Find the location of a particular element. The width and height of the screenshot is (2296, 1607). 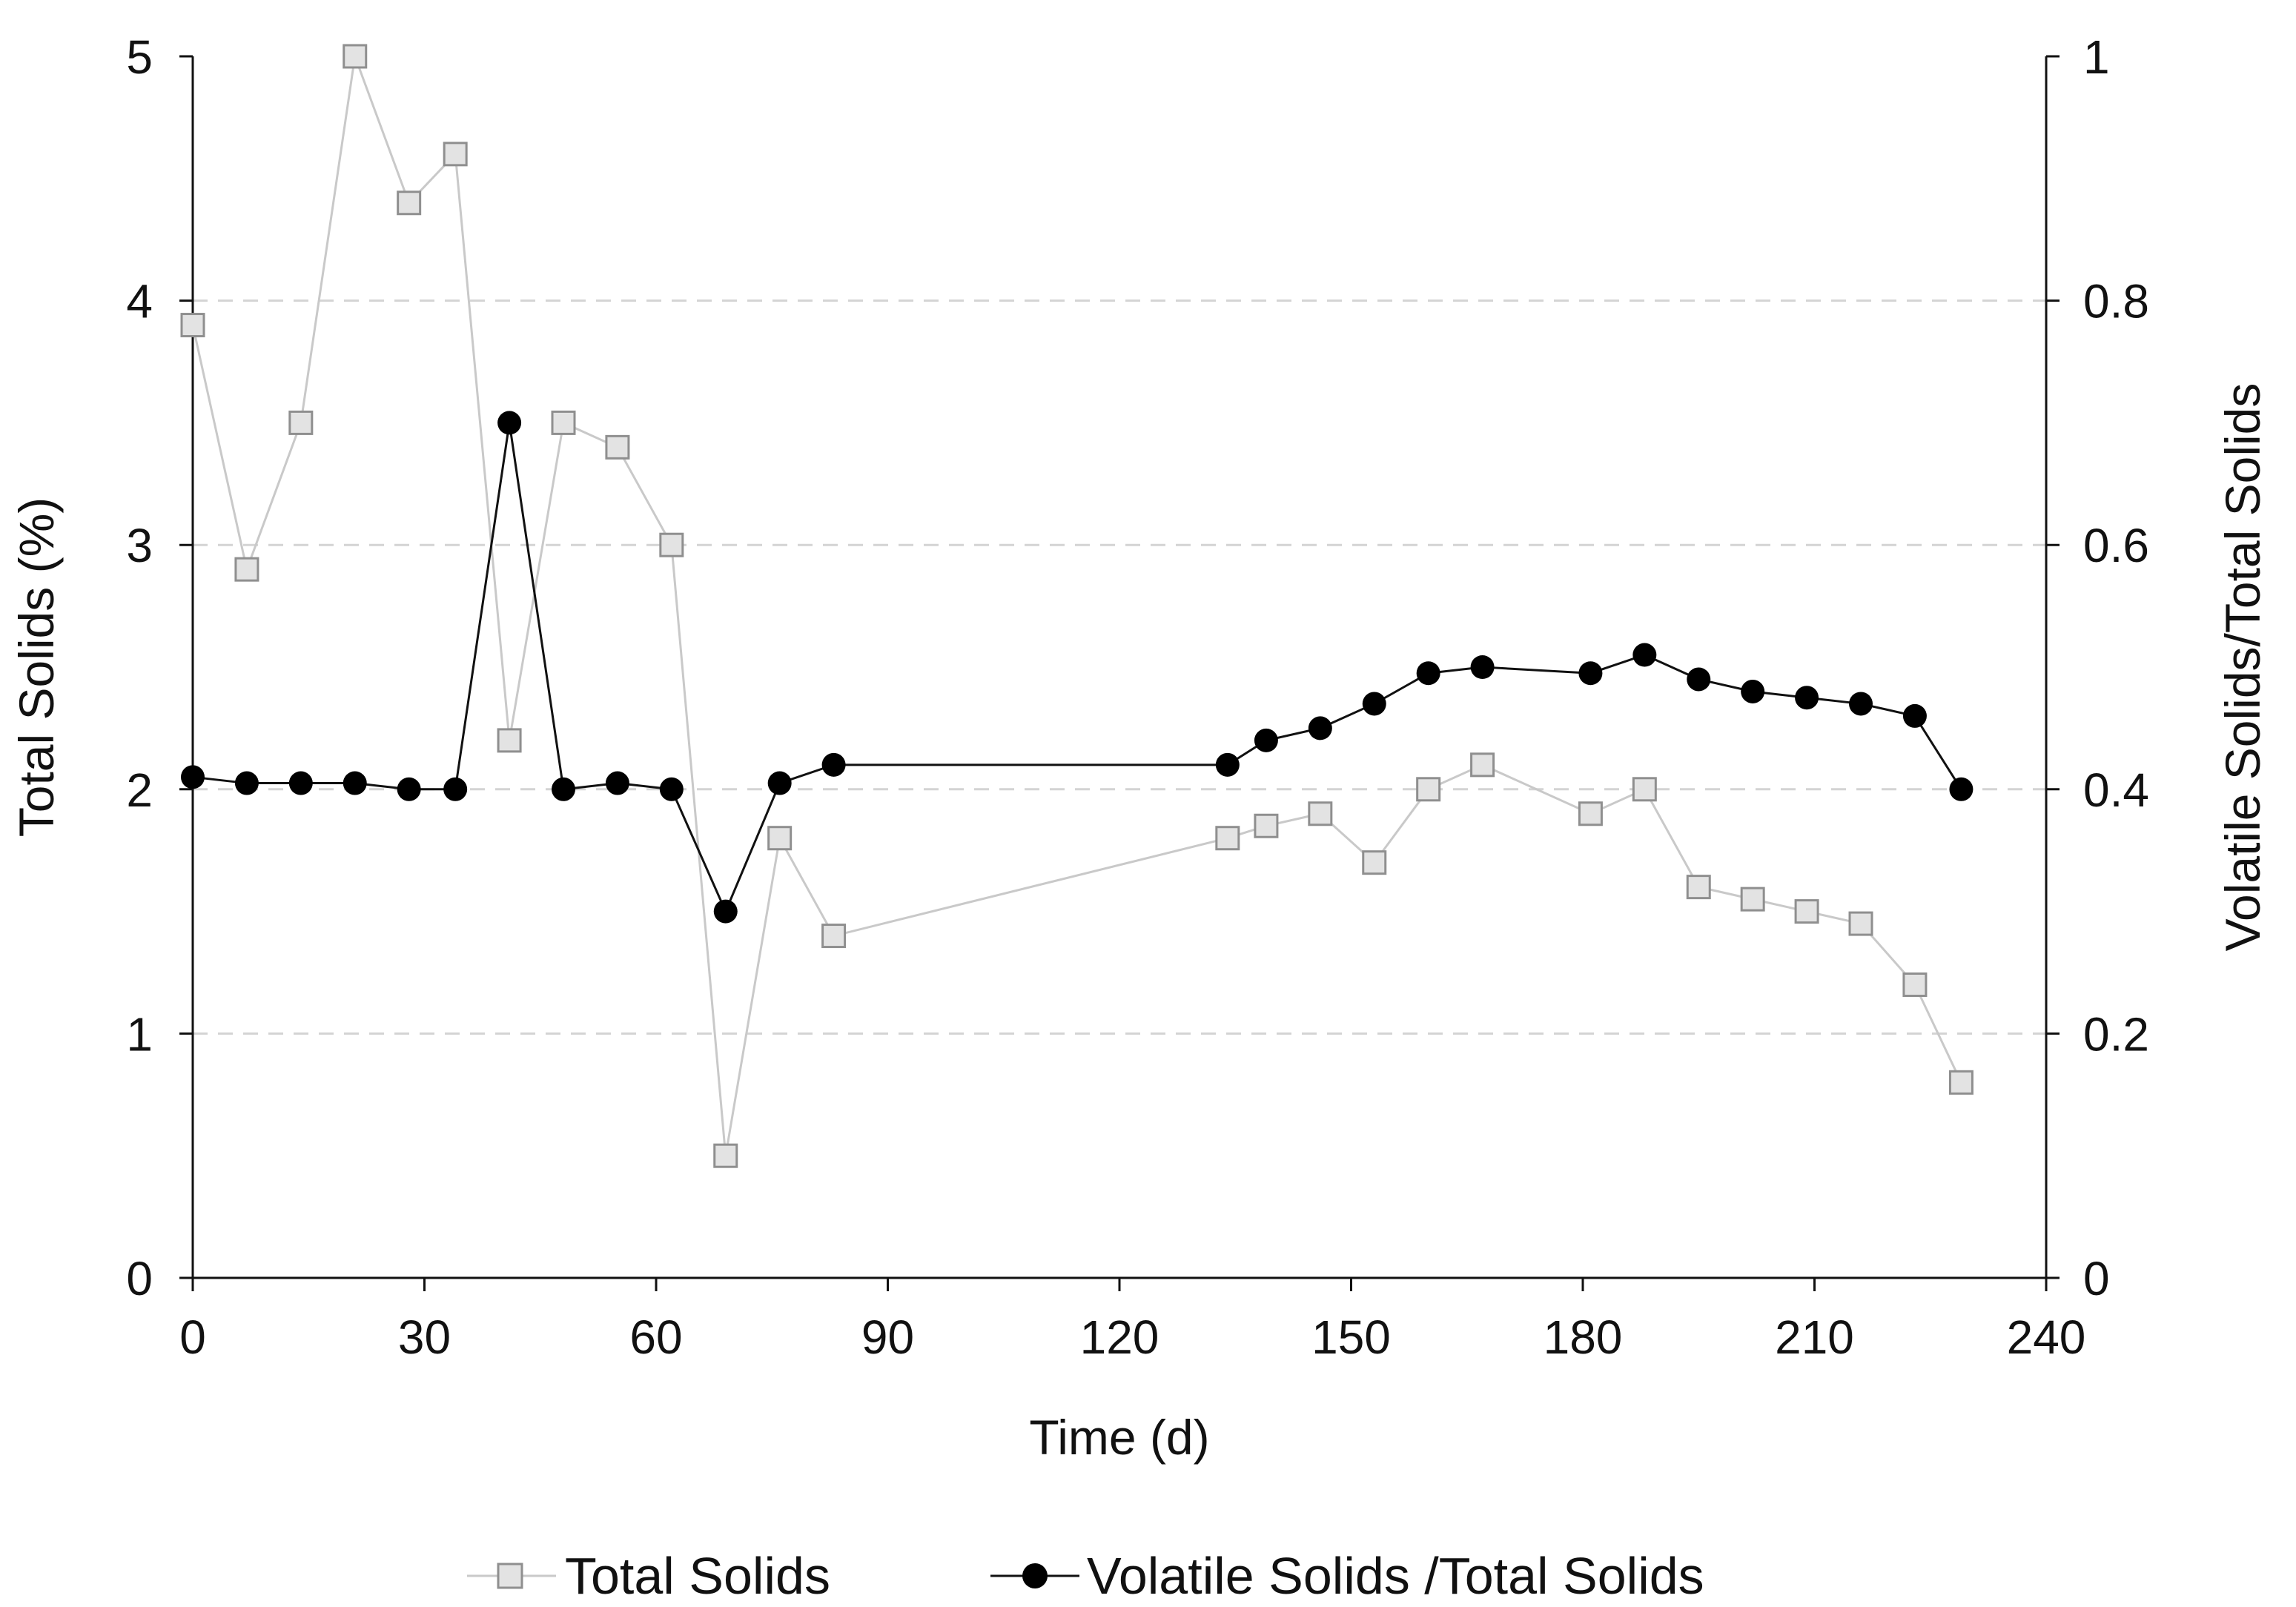

x-tick-label-1: 30 is located at coordinates (424, 1337).